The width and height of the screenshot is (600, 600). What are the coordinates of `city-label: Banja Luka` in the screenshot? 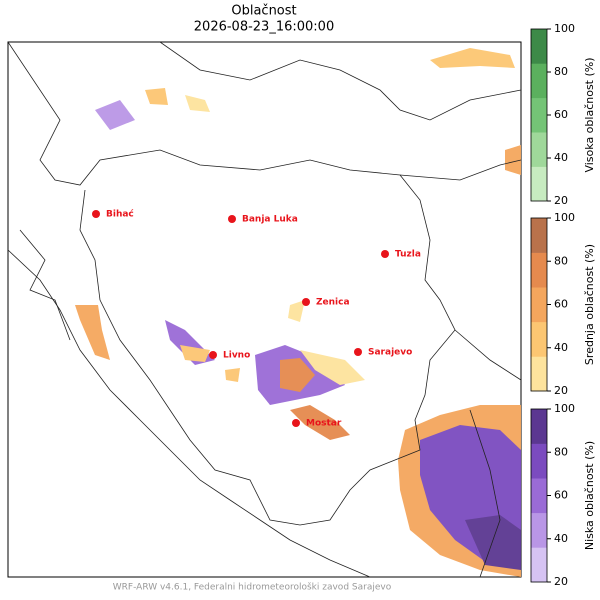 It's located at (270, 220).